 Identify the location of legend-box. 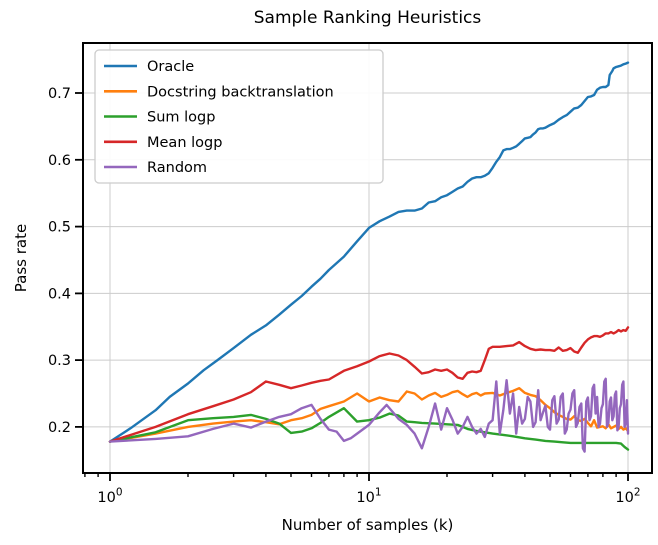
(239, 116).